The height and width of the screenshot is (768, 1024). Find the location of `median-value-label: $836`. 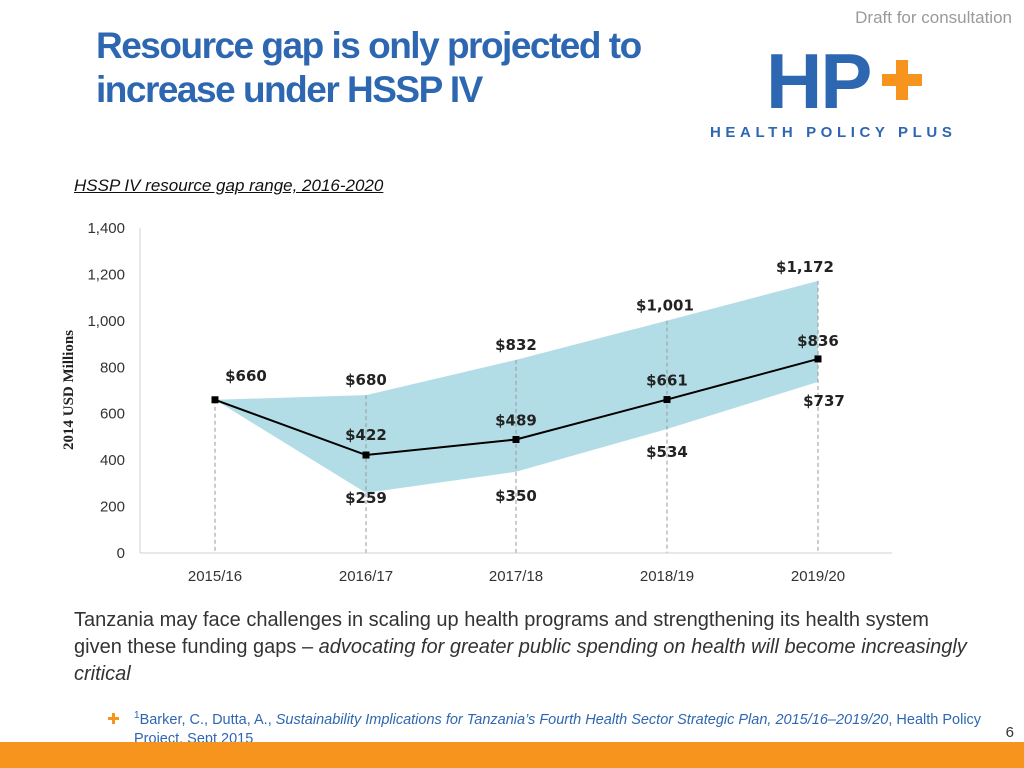

median-value-label: $836 is located at coordinates (818, 341).